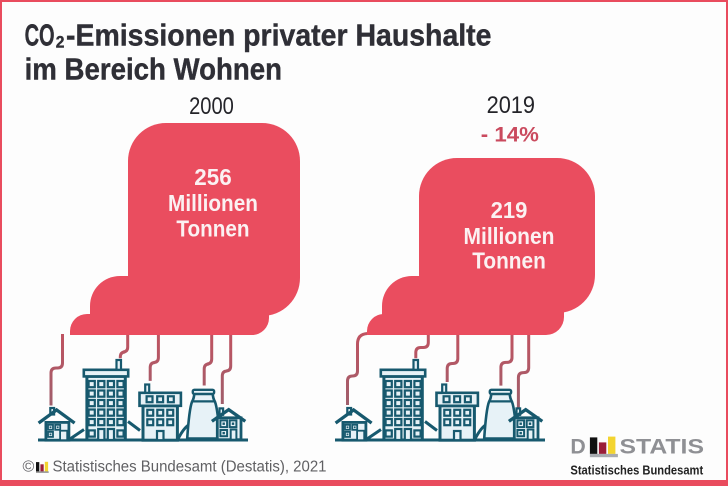 This screenshot has height=486, width=728. Describe the element at coordinates (279, 35) in the screenshot. I see `svg-text: -Emissionen privater Haushalte` at that location.